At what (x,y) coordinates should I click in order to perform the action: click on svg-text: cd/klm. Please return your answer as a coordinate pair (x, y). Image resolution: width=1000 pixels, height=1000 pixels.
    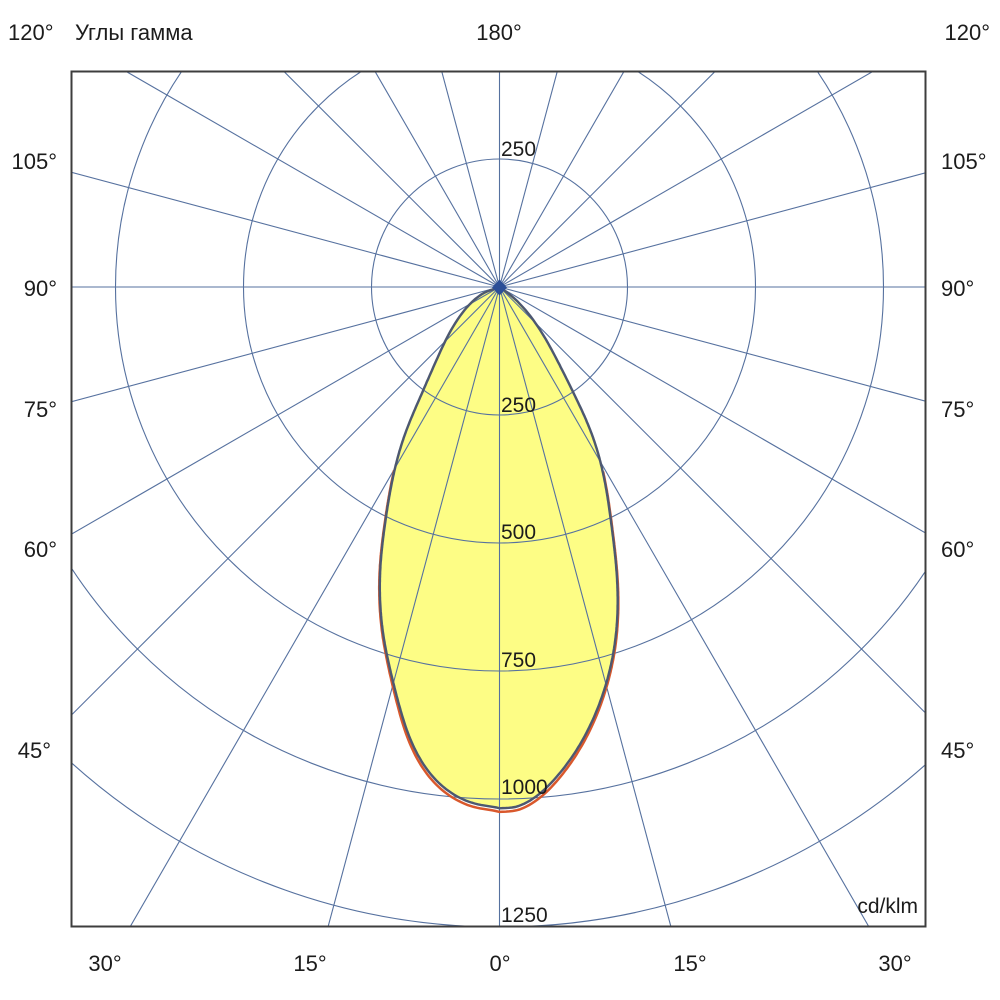
    Looking at the image, I should click on (887, 906).